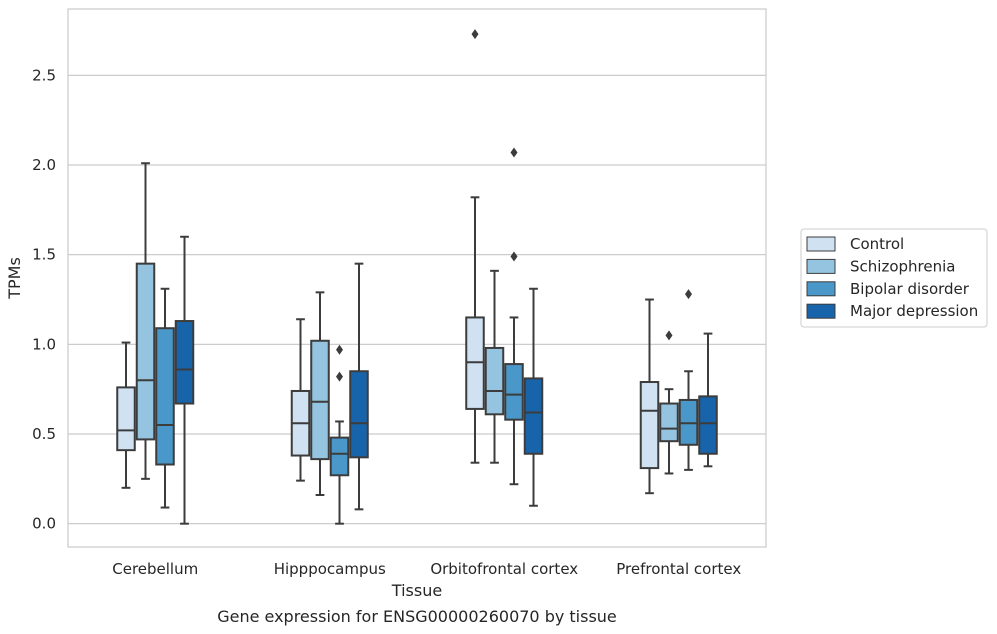 Image resolution: width=997 pixels, height=634 pixels. Describe the element at coordinates (910, 289) in the screenshot. I see `legend-label: Bipolar disorder` at that location.